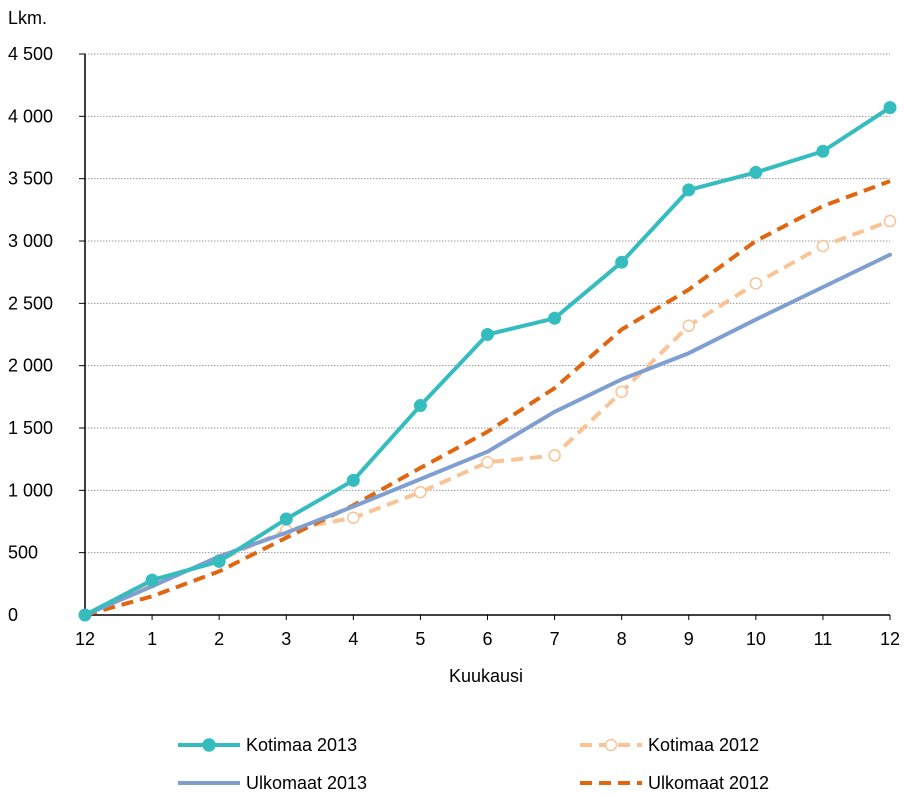 This screenshot has width=904, height=799. Describe the element at coordinates (13, 615) in the screenshot. I see `y-tick-label: 0` at that location.